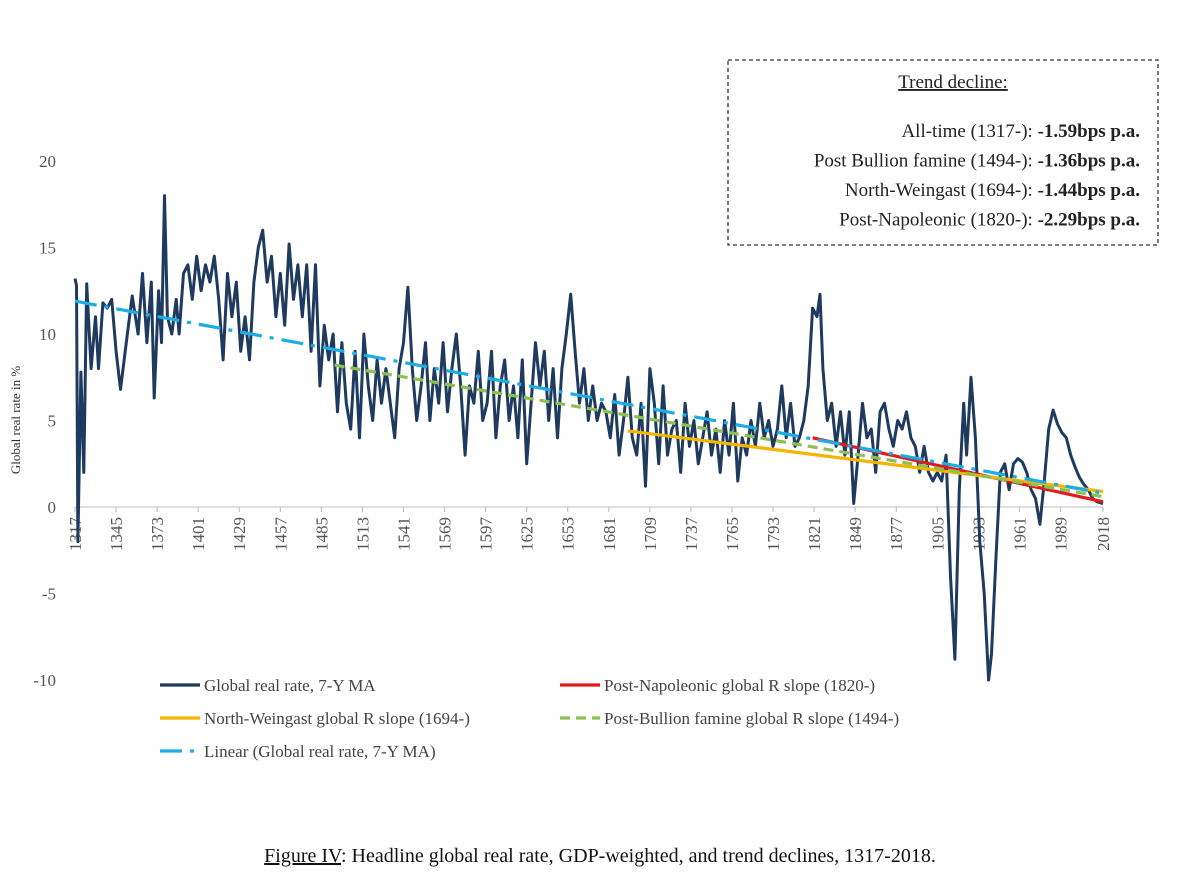 Image resolution: width=1200 pixels, height=886 pixels. Describe the element at coordinates (198, 534) in the screenshot. I see `x-tick-label: 1401` at that location.